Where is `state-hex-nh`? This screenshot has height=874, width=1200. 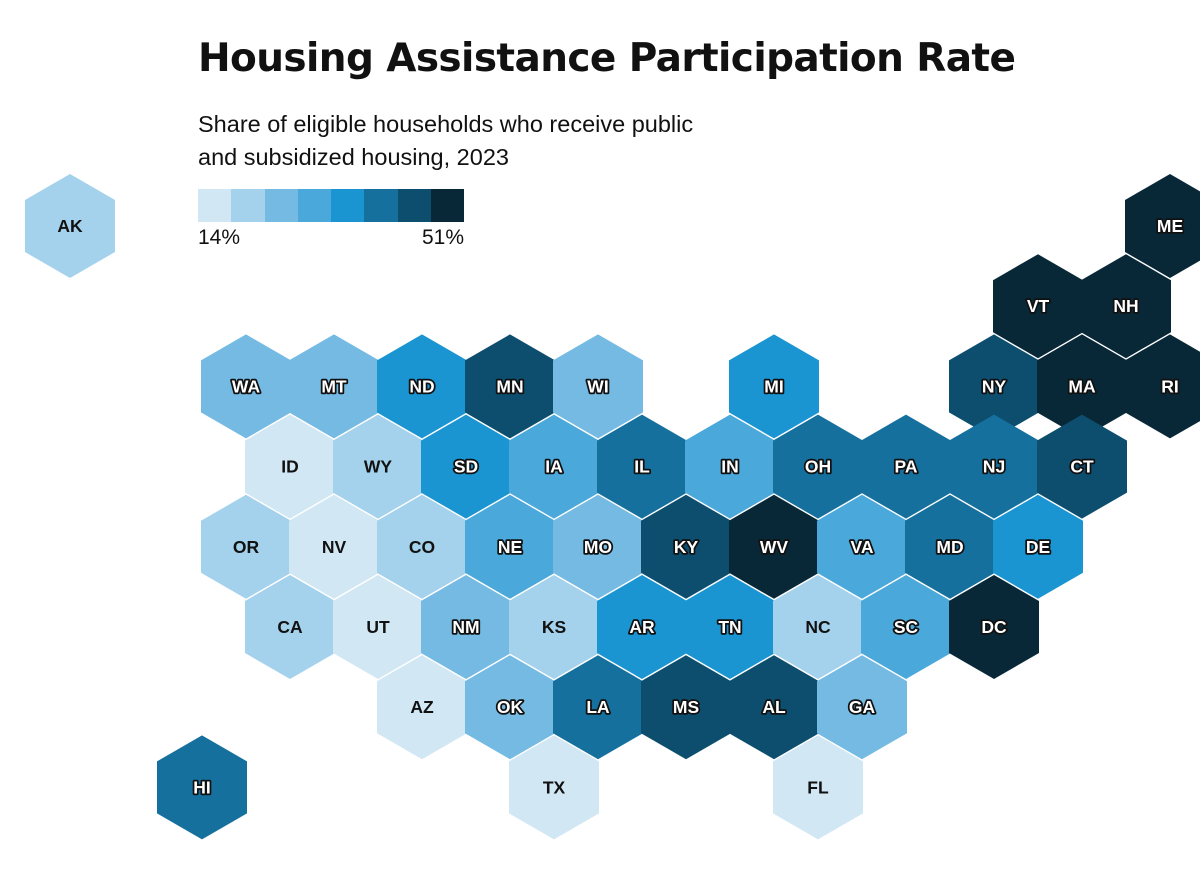 state-hex-nh is located at coordinates (1126, 306).